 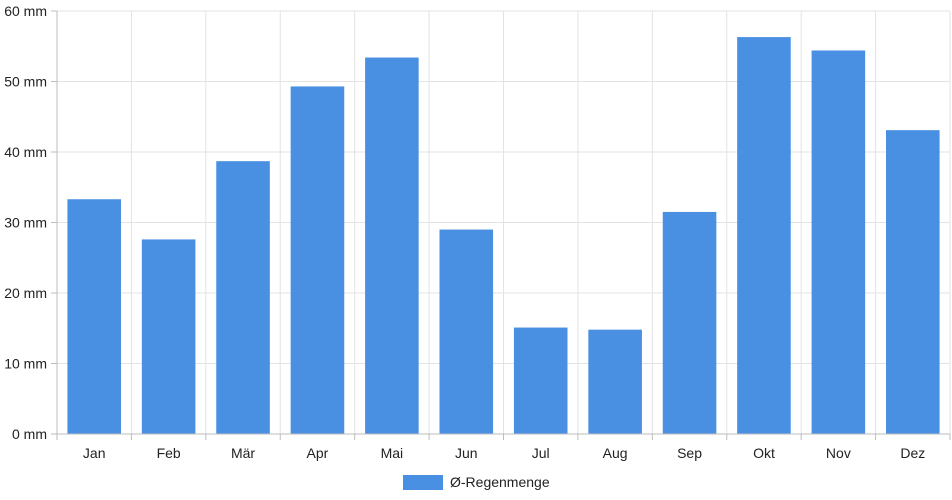 What do you see at coordinates (466, 331) in the screenshot?
I see `bar-jun` at bounding box center [466, 331].